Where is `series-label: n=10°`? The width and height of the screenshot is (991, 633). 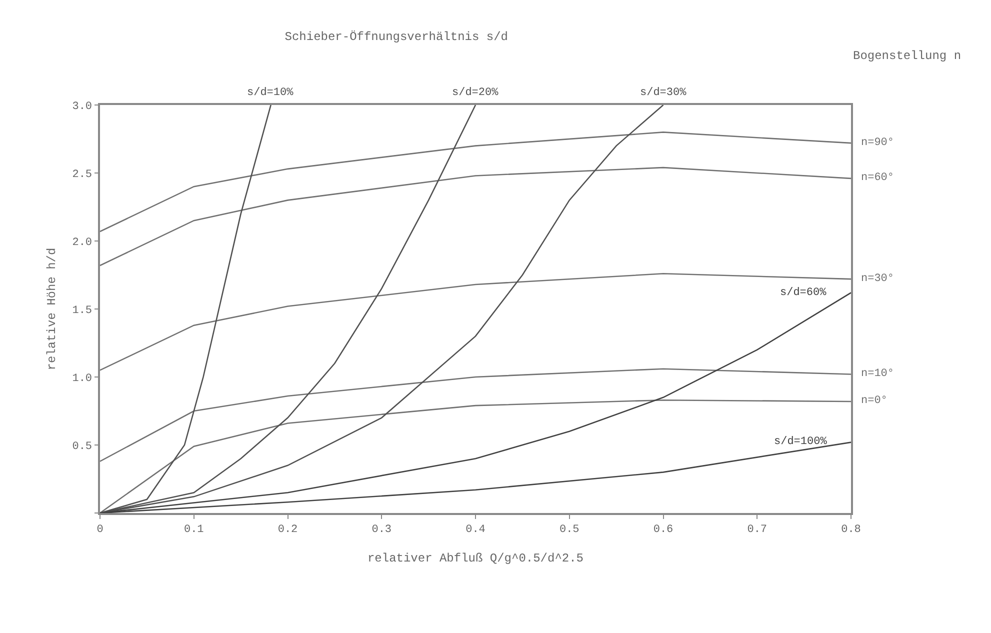 series-label: n=10° is located at coordinates (877, 374).